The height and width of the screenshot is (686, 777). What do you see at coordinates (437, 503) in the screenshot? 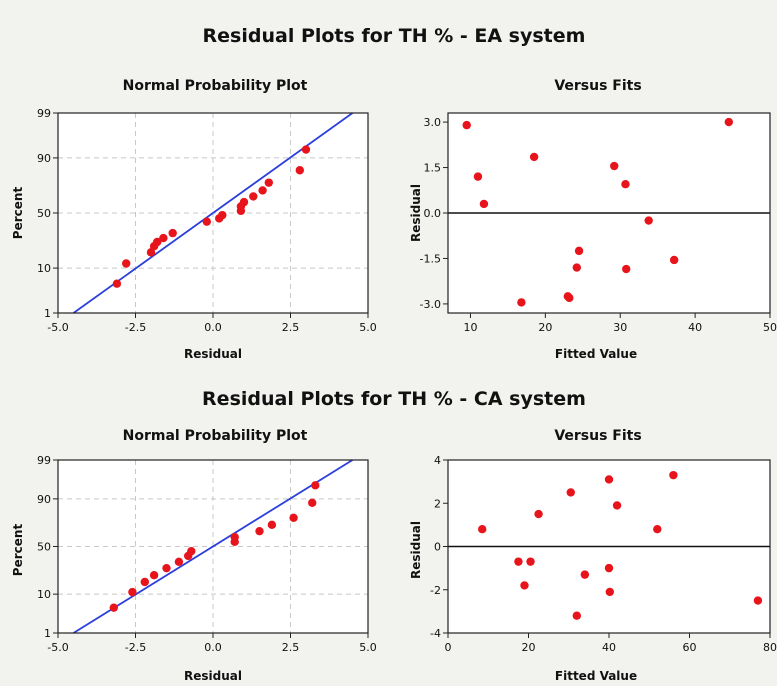
I see `y-tick-label: 2` at bounding box center [437, 503].